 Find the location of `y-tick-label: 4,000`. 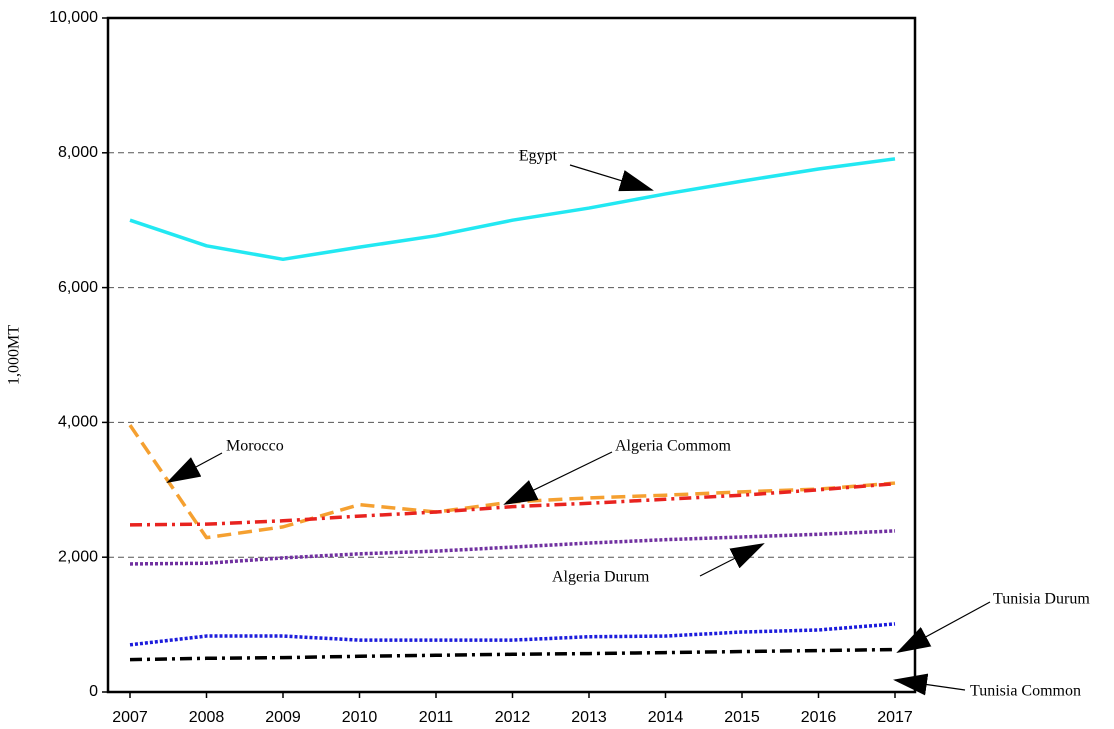

y-tick-label: 4,000 is located at coordinates (78, 422).